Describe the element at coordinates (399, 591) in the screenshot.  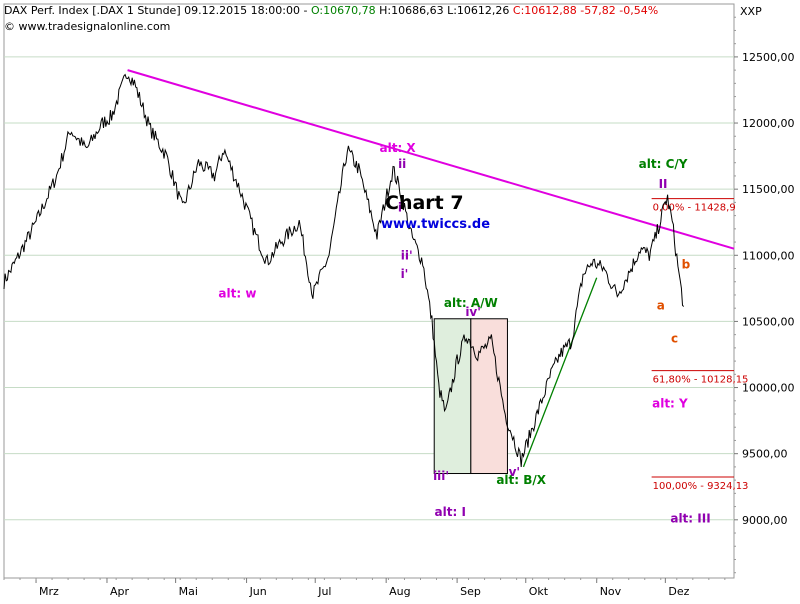
I see `x-tick-label: Aug` at that location.